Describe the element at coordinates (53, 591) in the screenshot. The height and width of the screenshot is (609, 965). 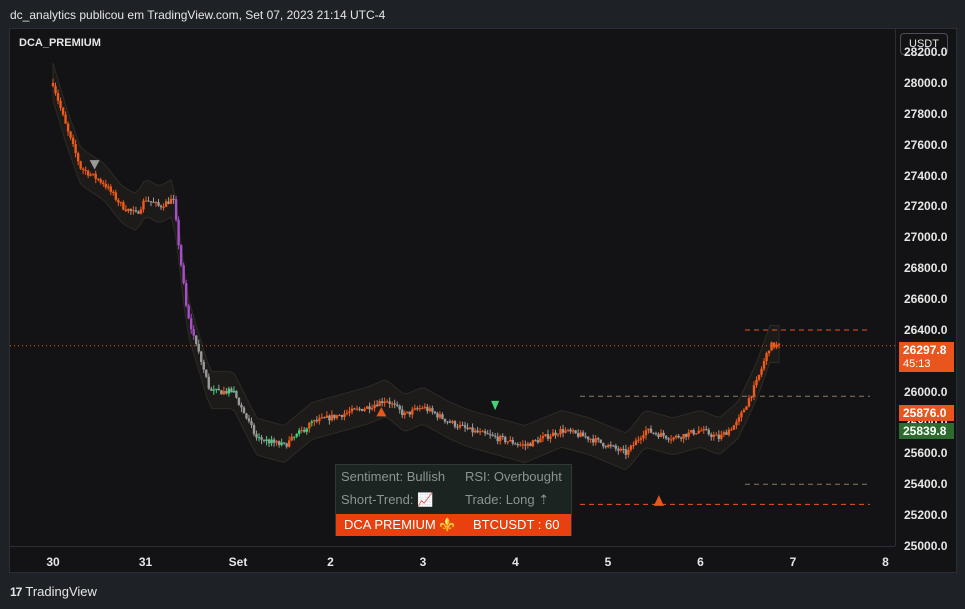
I see `tradingview-brand: 17 TradingView` at that location.